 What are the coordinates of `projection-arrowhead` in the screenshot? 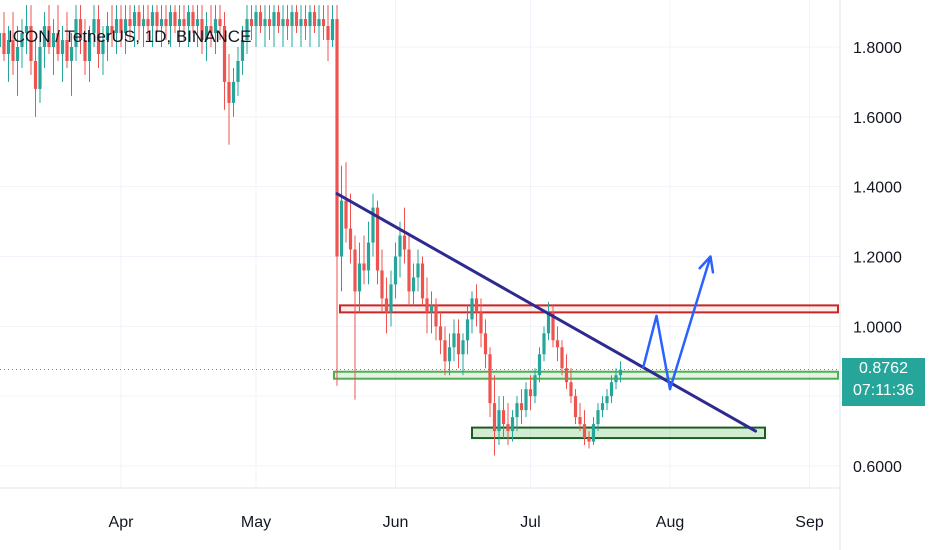 It's located at (706, 264).